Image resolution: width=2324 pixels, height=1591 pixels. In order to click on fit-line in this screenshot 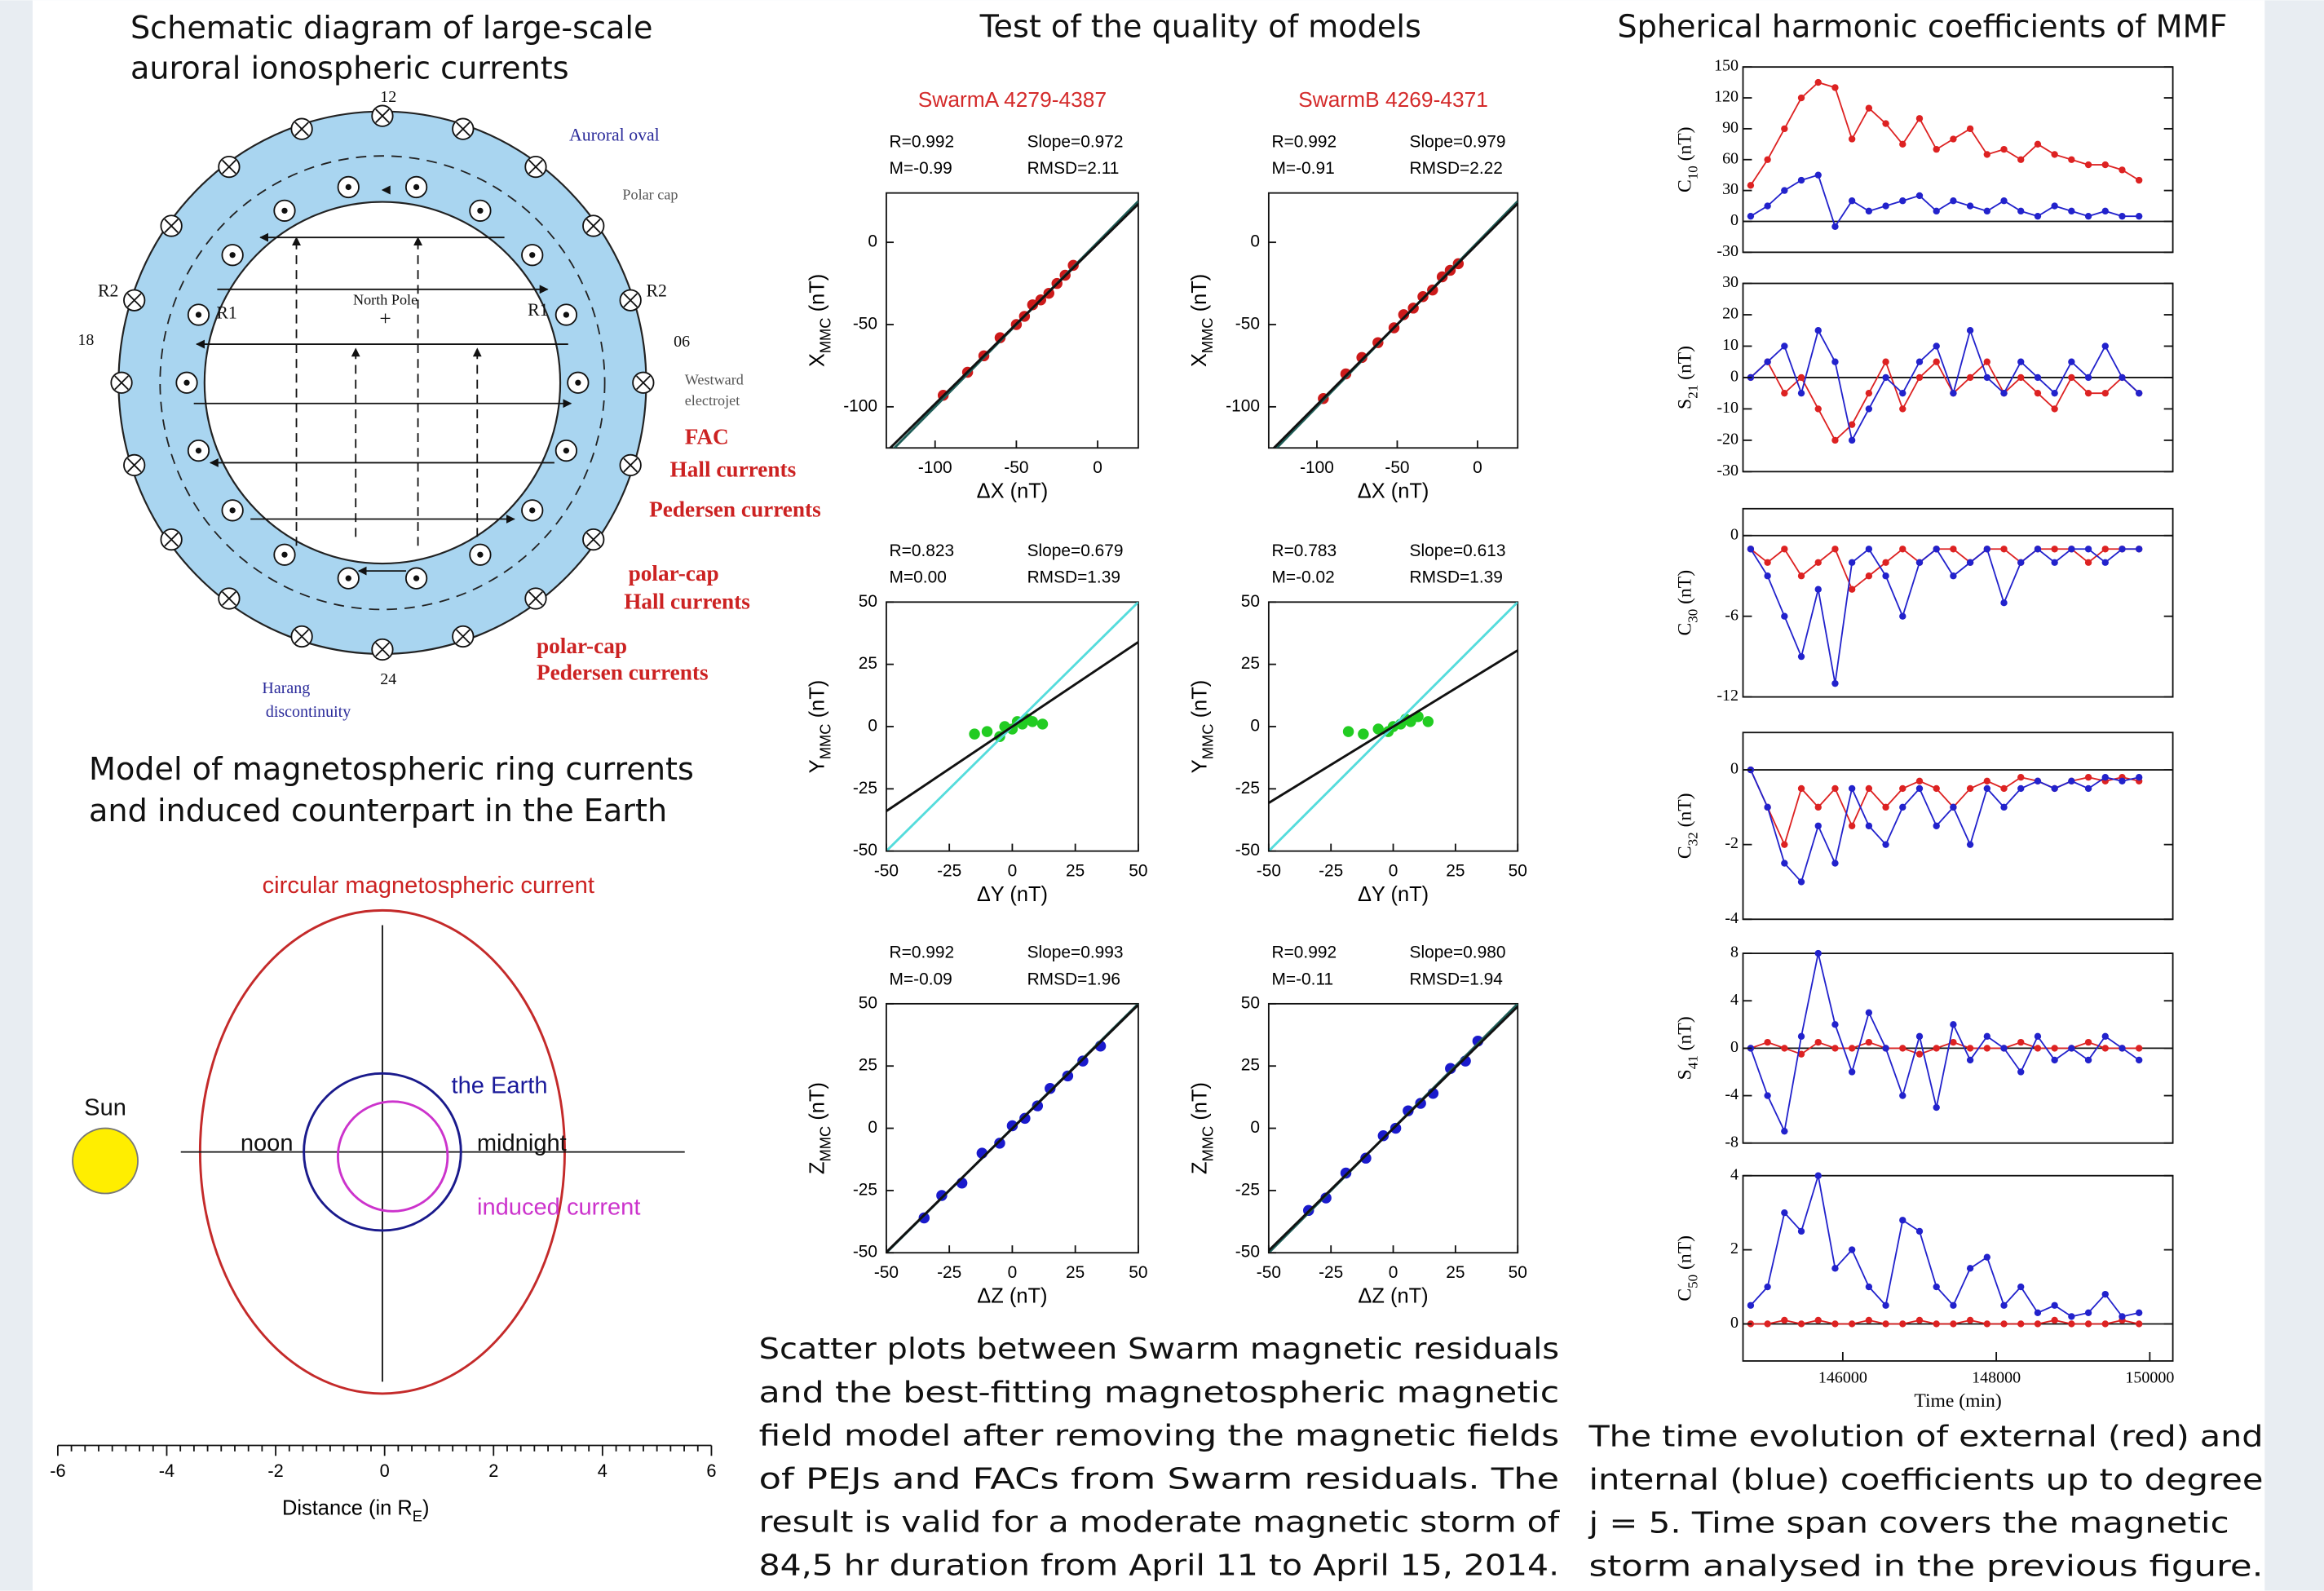, I will do `click(1012, 726)`.